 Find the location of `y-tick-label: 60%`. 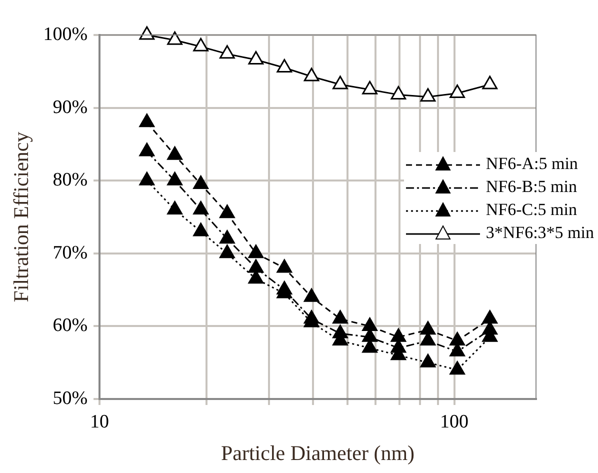

y-tick-label: 60% is located at coordinates (70, 325).